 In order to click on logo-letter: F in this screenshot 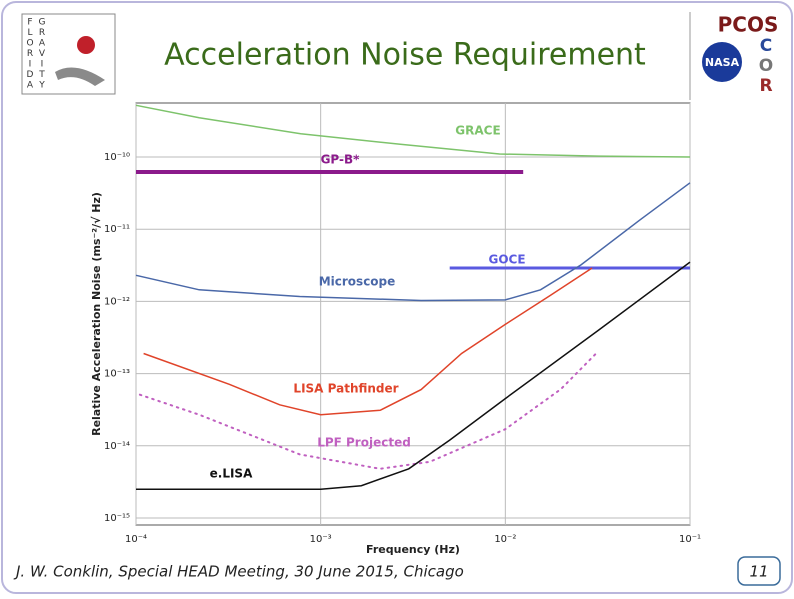, I will do `click(29, 23)`.